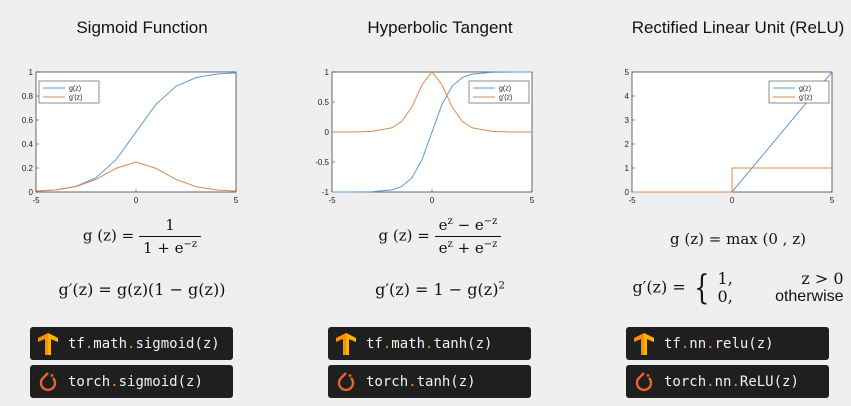 This screenshot has width=851, height=406. What do you see at coordinates (443, 225) in the screenshot?
I see `tanh-num-a: e` at bounding box center [443, 225].